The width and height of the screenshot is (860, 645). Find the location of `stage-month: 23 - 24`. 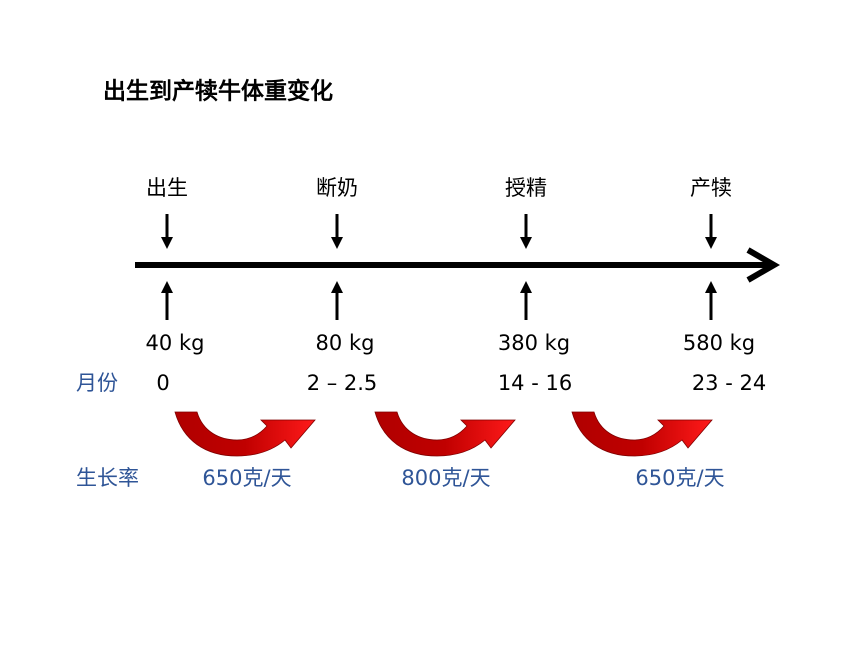

stage-month: 23 - 24 is located at coordinates (729, 383).